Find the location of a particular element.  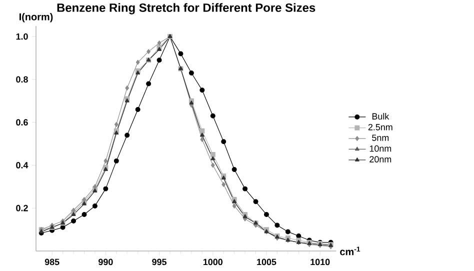

x-tick-label: 990 is located at coordinates (105, 262).